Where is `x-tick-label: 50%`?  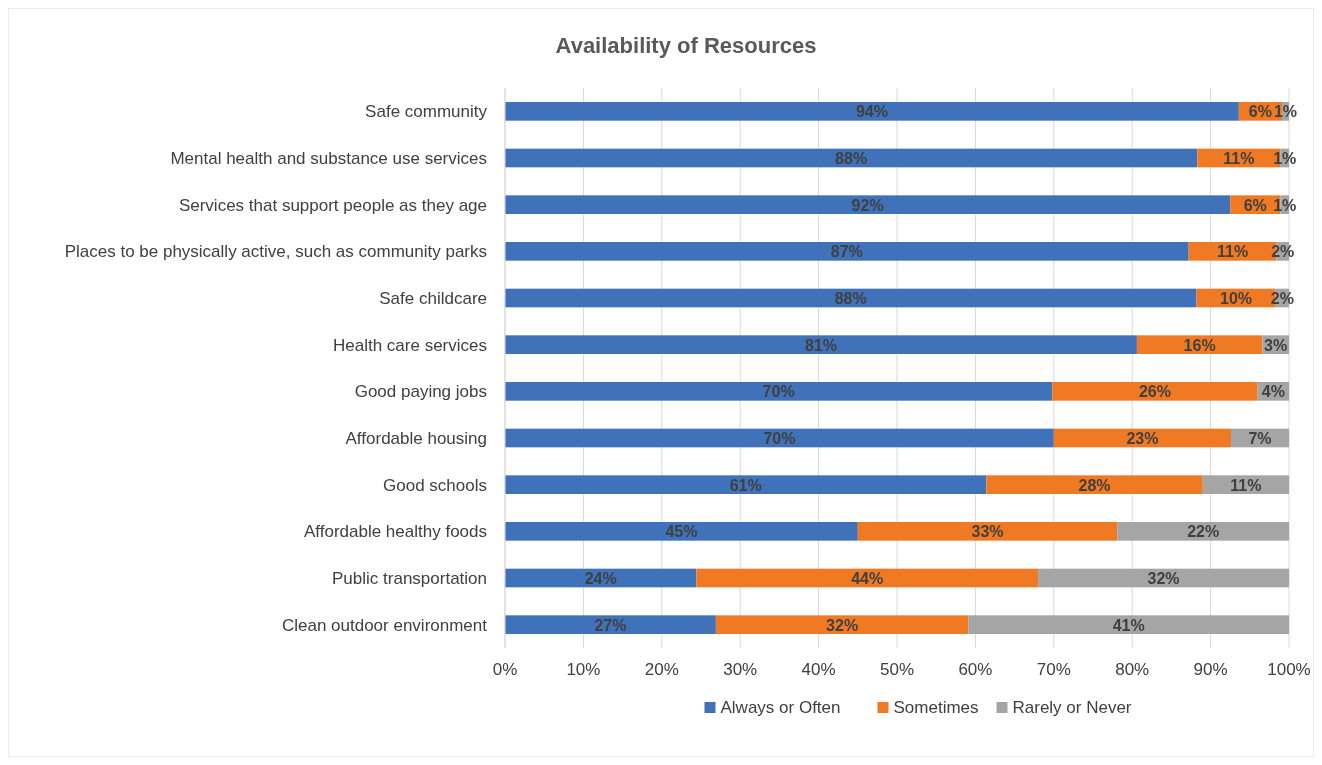 x-tick-label: 50% is located at coordinates (897, 669).